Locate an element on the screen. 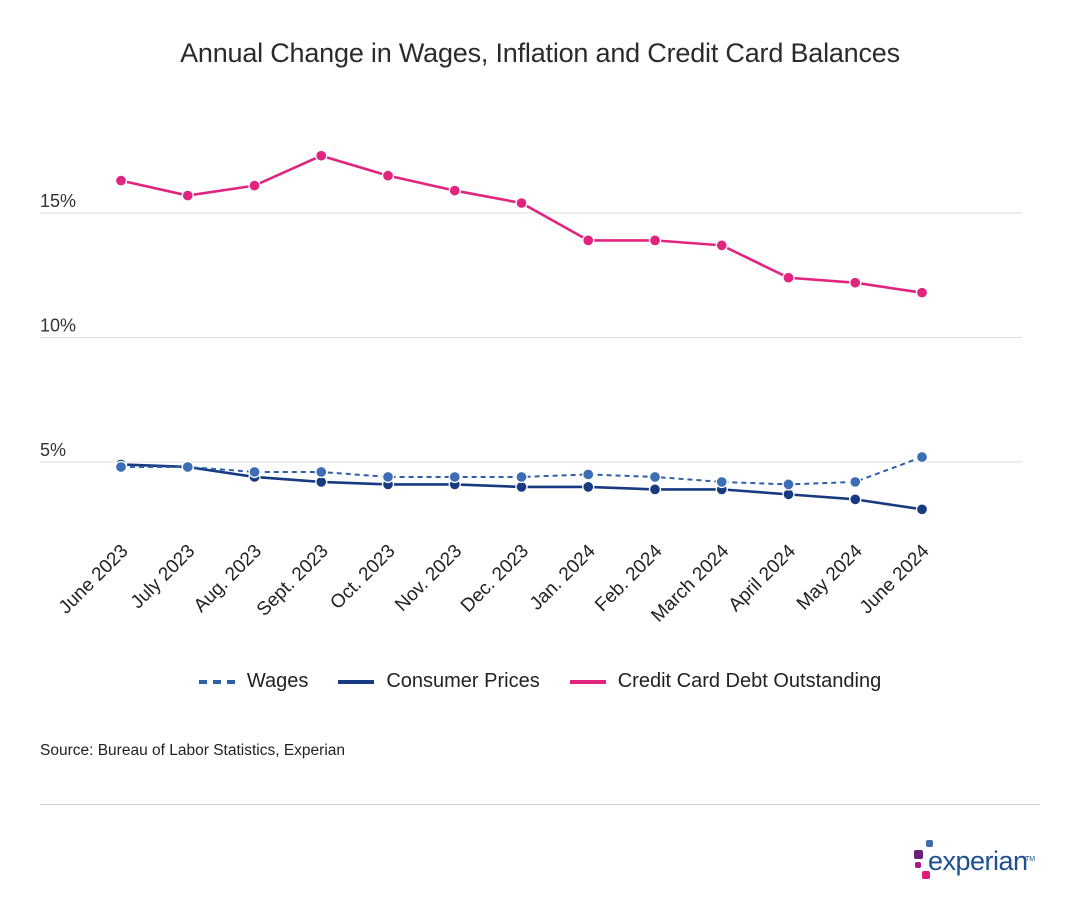  logo-trademark: TM is located at coordinates (1030, 859).